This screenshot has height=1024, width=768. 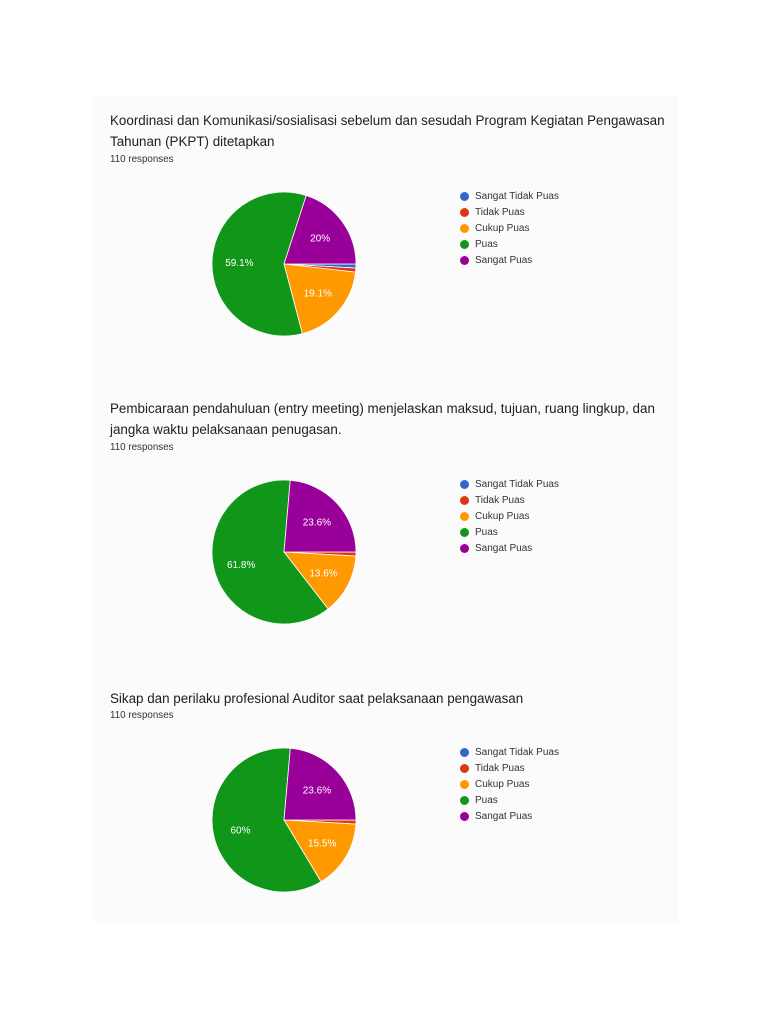 I want to click on slice-data-label: 60%, so click(x=240, y=831).